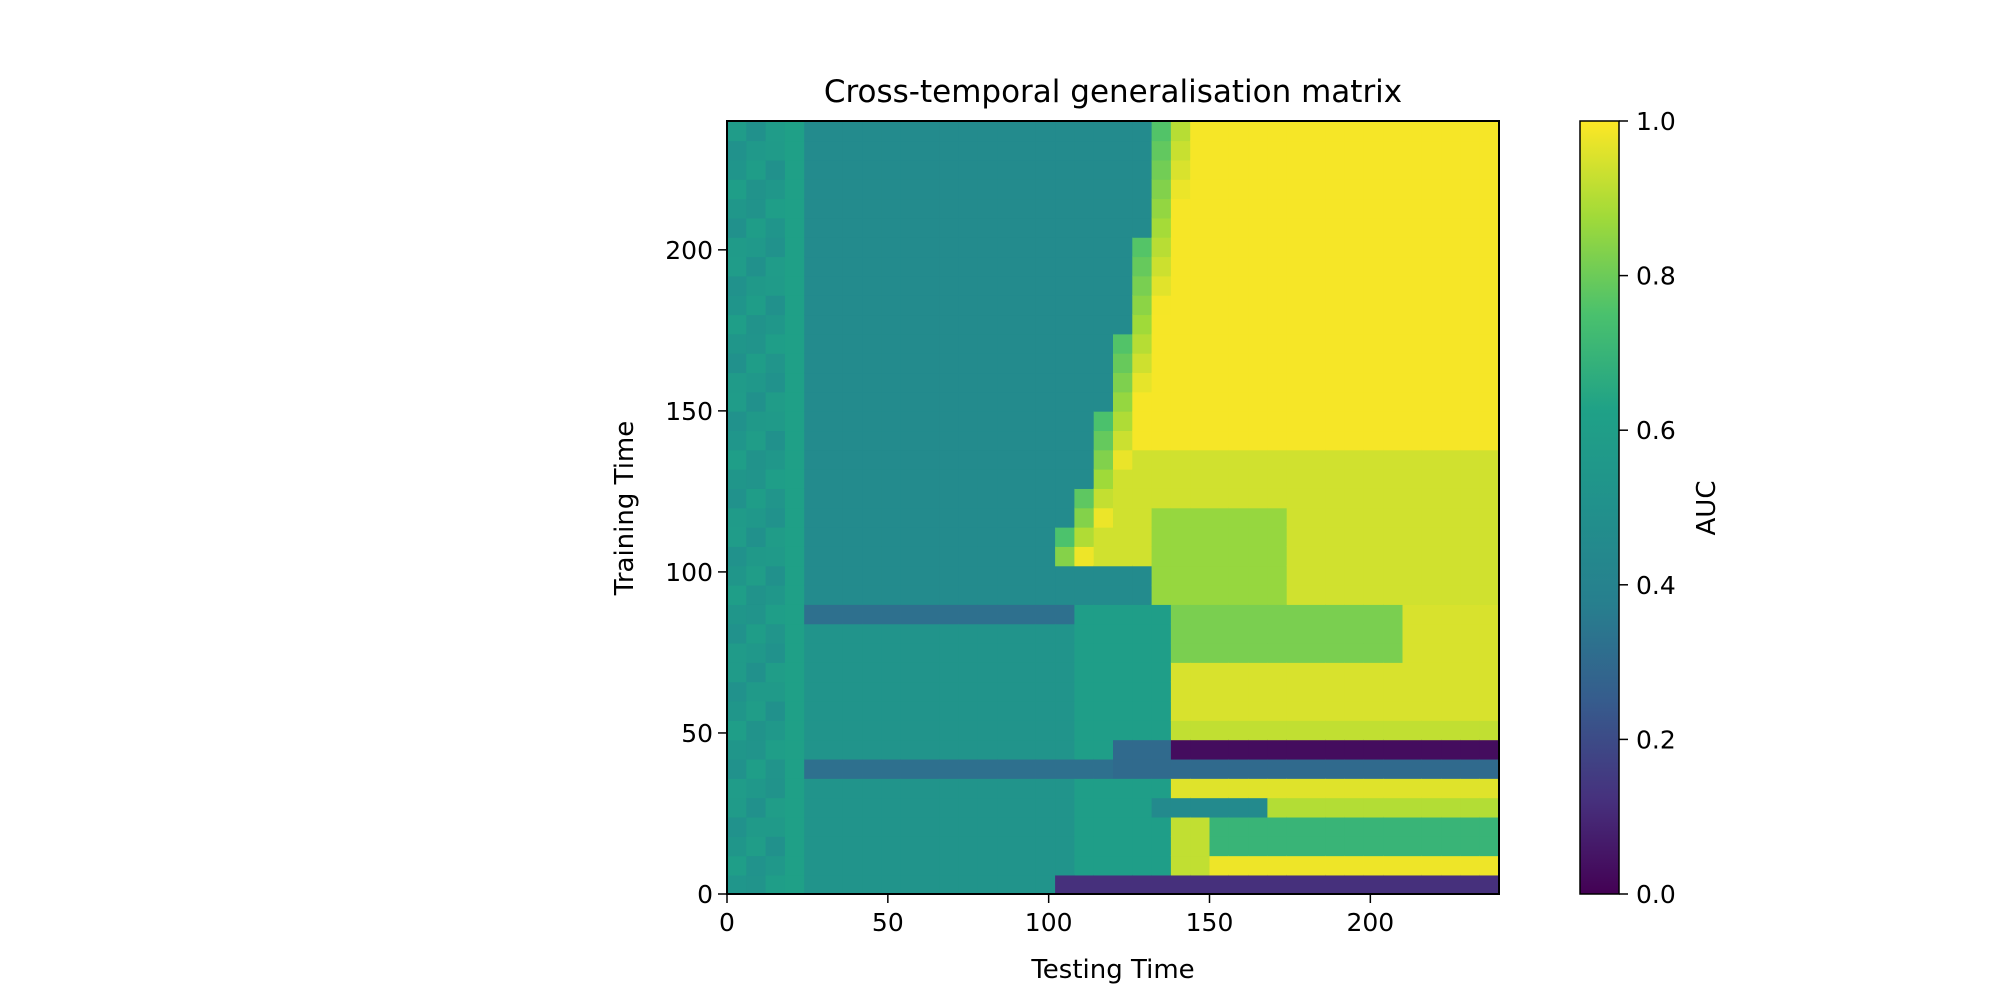 The width and height of the screenshot is (2000, 1004). What do you see at coordinates (1656, 585) in the screenshot?
I see `colorbar-tick-label: 0.4` at bounding box center [1656, 585].